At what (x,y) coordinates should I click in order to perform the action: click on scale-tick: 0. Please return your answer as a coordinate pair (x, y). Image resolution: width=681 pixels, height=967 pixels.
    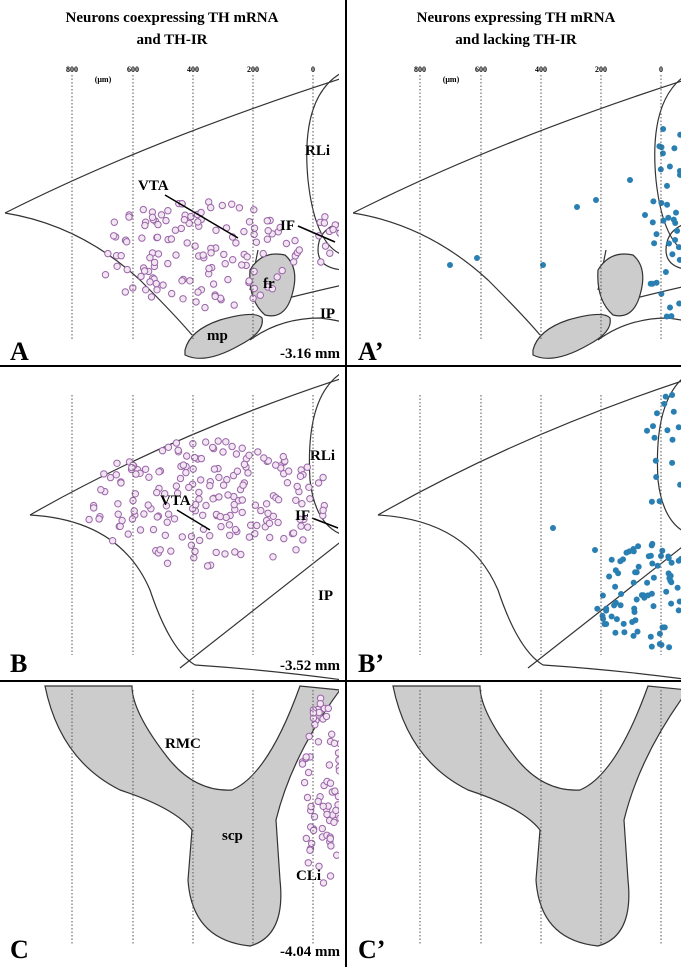
    Looking at the image, I should click on (661, 69).